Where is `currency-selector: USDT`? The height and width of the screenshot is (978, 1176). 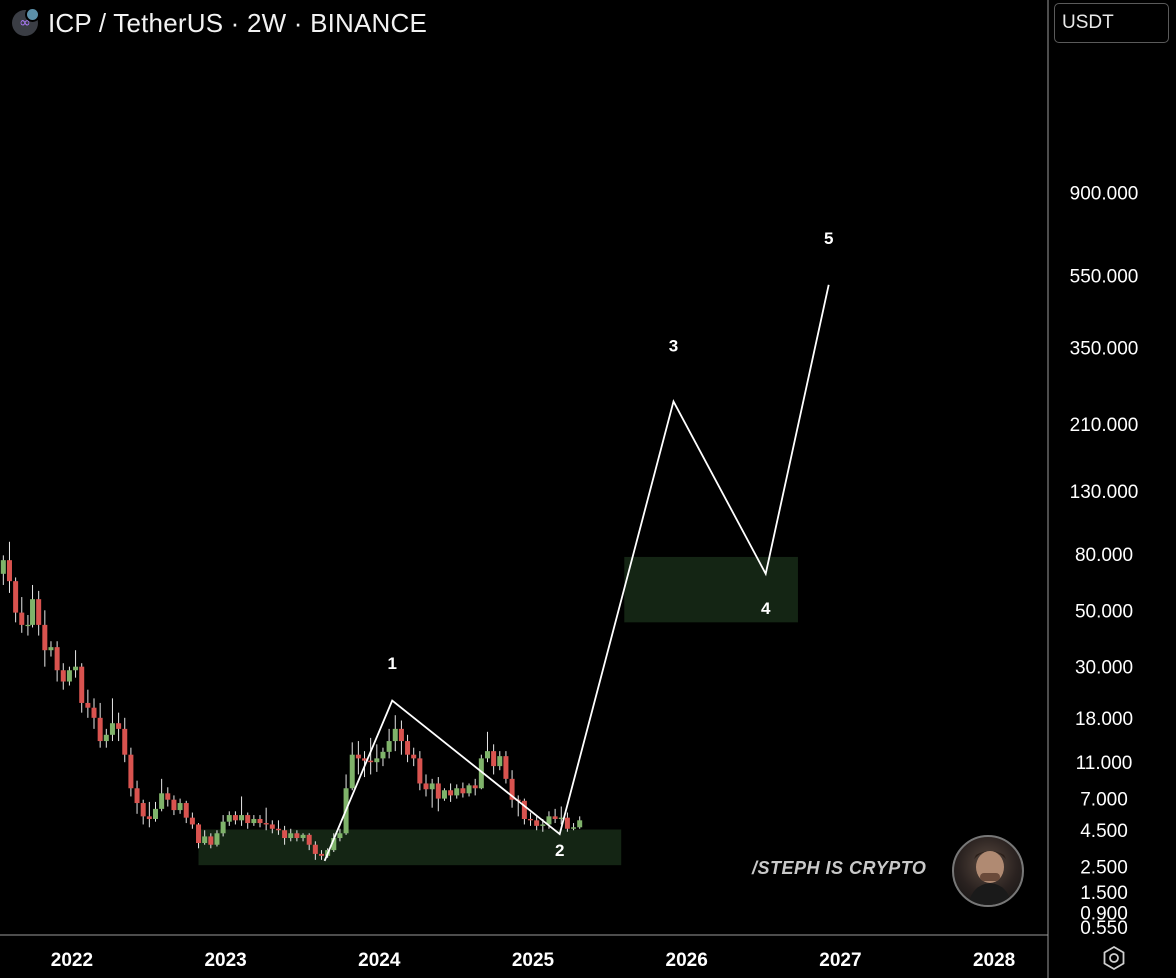 currency-selector: USDT is located at coordinates (1111, 23).